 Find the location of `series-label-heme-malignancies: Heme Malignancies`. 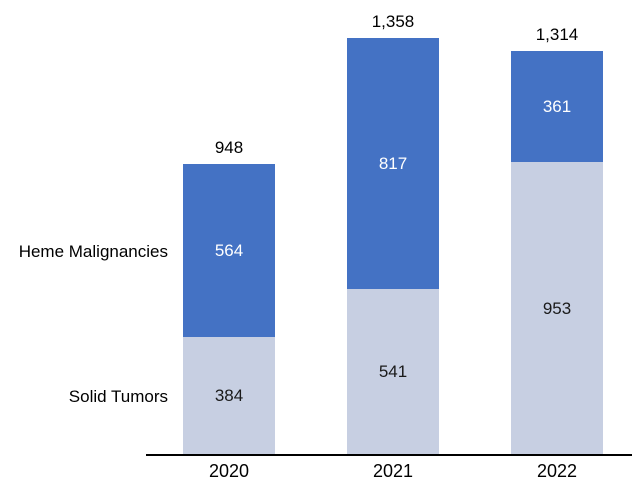

series-label-heme-malignancies: Heme Malignancies is located at coordinates (93, 251).